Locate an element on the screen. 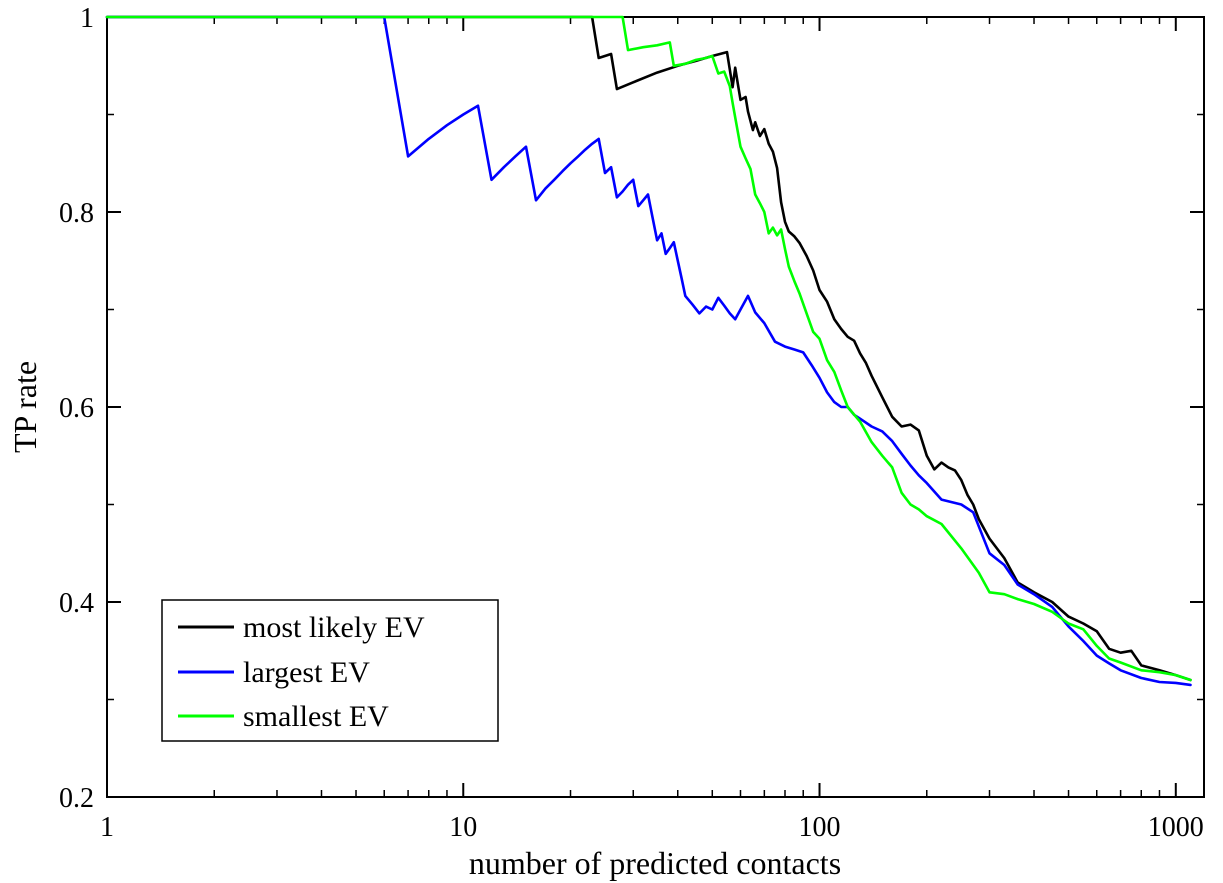 The height and width of the screenshot is (883, 1223). y-tick-label: 0.8 is located at coordinates (76, 213).